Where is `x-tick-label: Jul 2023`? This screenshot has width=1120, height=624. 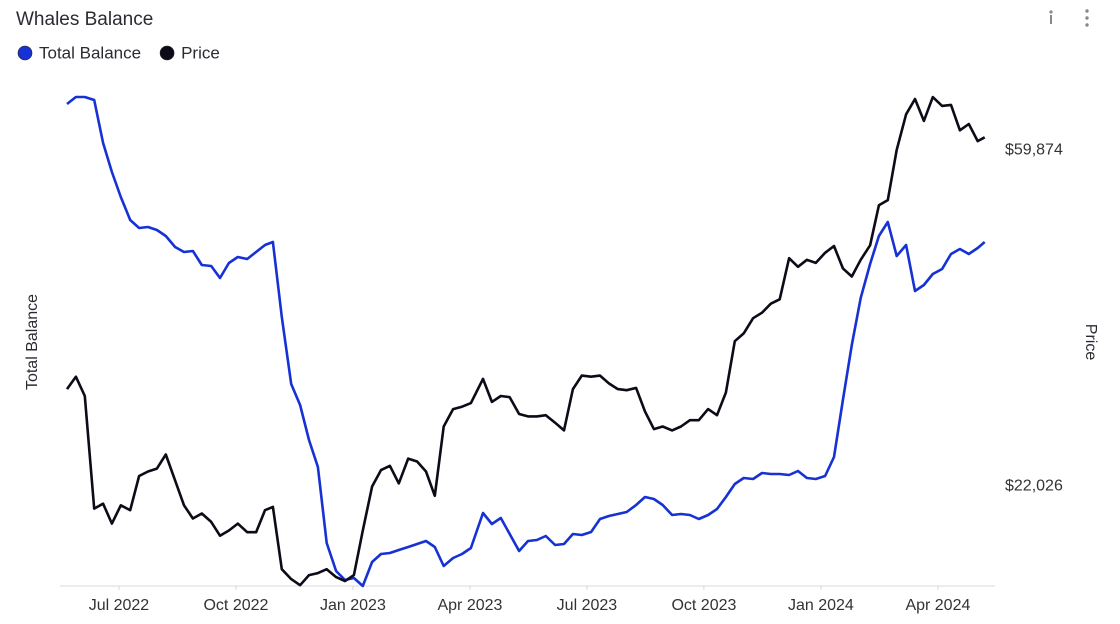
x-tick-label: Jul 2023 is located at coordinates (587, 605).